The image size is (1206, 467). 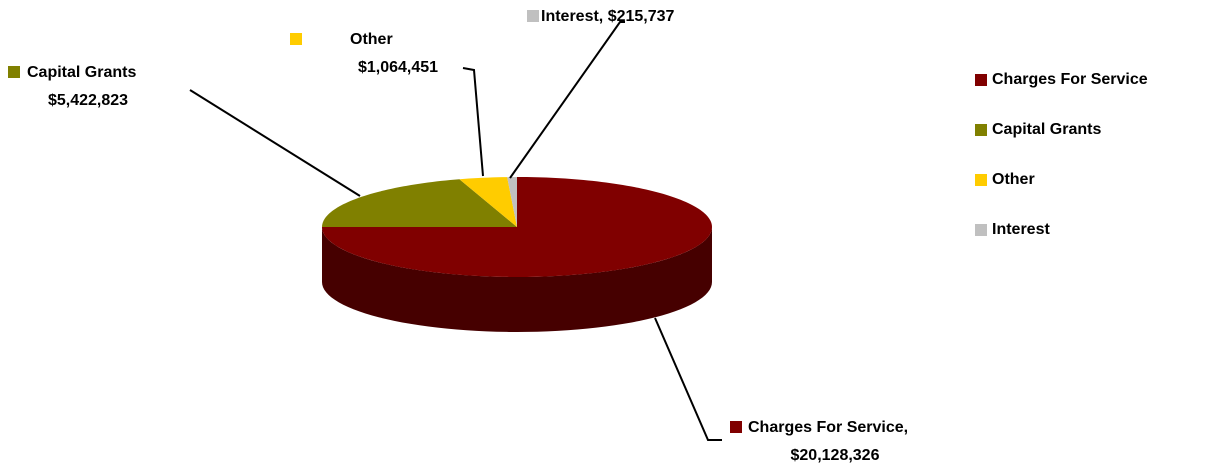 I want to click on data-label: Interest, $215,737, so click(x=608, y=16).